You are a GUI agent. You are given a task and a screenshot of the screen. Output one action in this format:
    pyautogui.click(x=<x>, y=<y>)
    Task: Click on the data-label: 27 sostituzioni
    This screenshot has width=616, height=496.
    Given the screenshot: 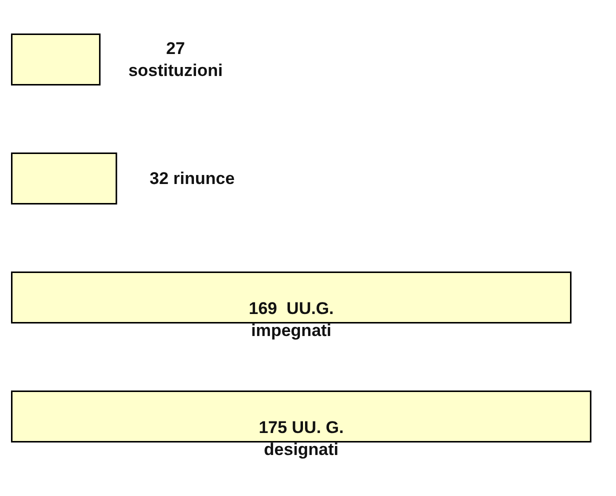 What is the action you would take?
    pyautogui.click(x=175, y=59)
    